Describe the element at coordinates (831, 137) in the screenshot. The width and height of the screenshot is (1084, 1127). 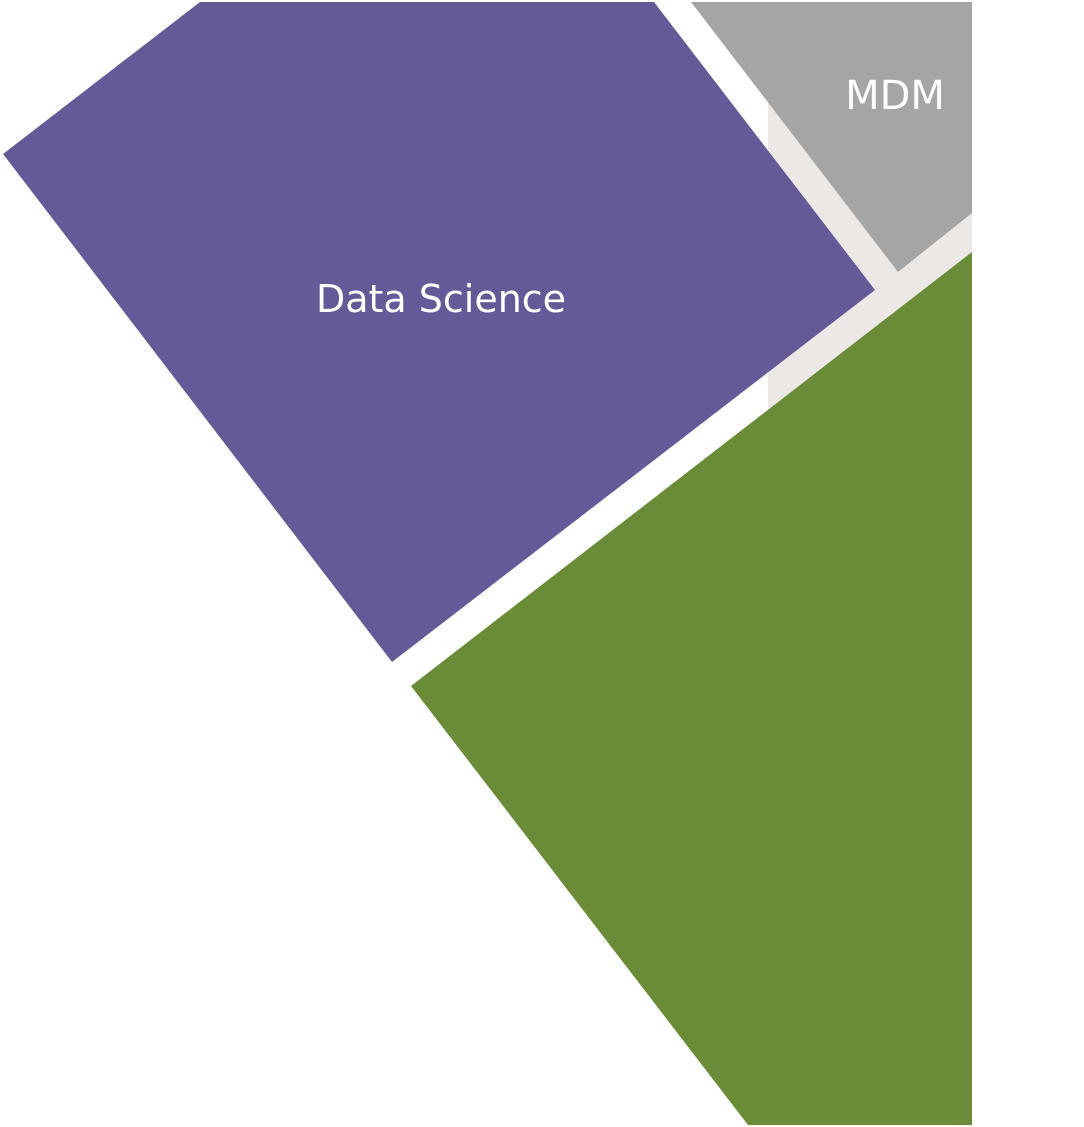
I see `mdm-tile` at that location.